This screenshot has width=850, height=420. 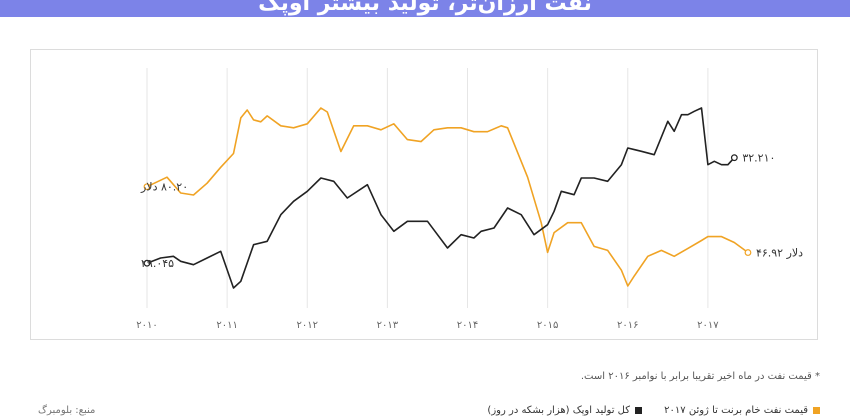 I want to click on header-banner: نفت ارزان‌تر، تولید بیشتر اوپک, so click(x=425, y=8).